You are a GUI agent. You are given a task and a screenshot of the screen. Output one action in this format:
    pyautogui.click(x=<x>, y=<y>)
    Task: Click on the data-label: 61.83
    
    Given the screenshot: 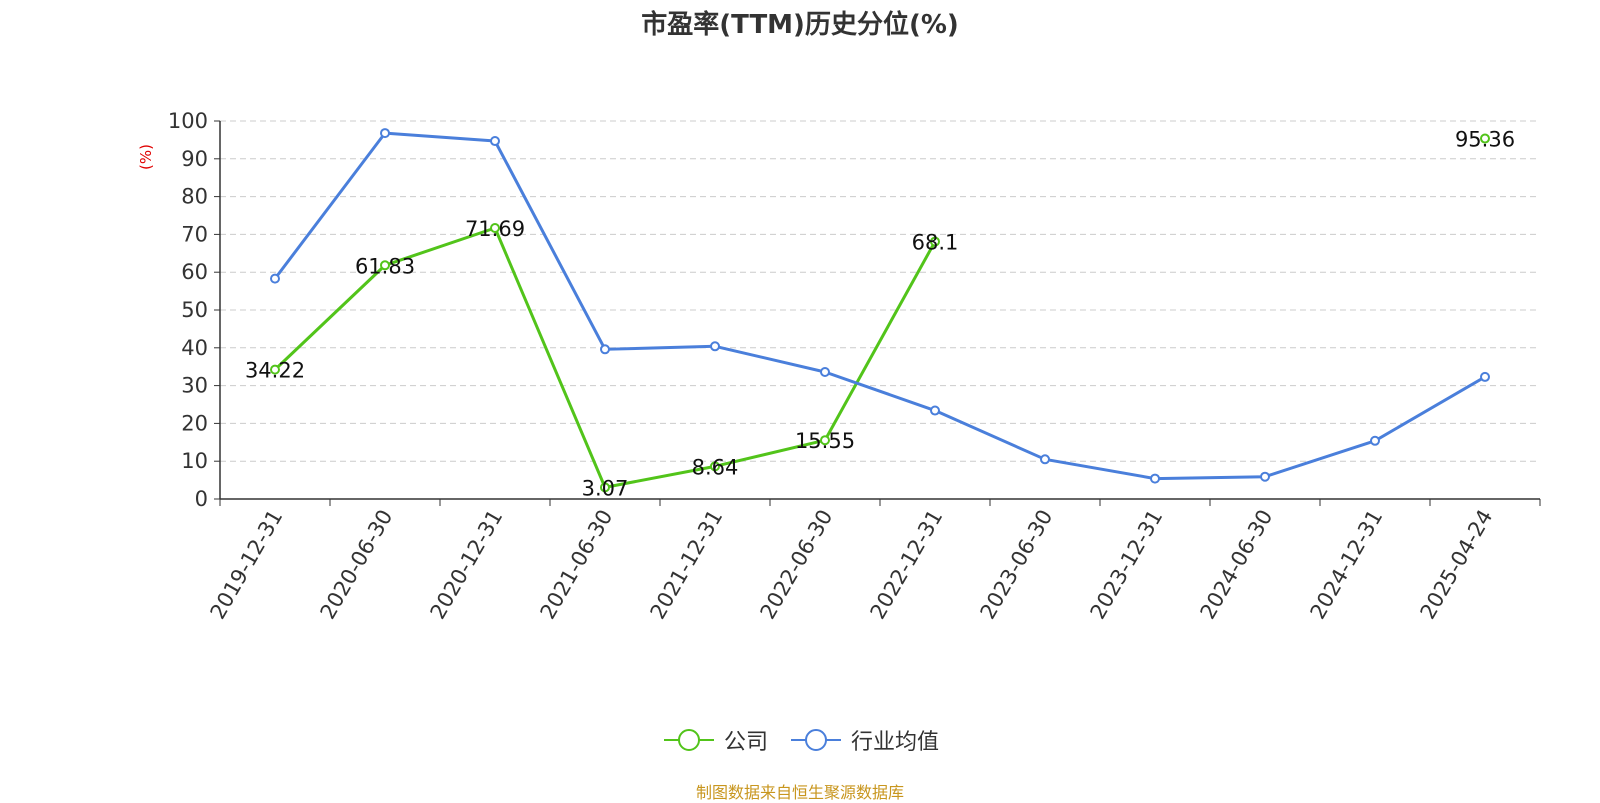 What is the action you would take?
    pyautogui.click(x=385, y=266)
    